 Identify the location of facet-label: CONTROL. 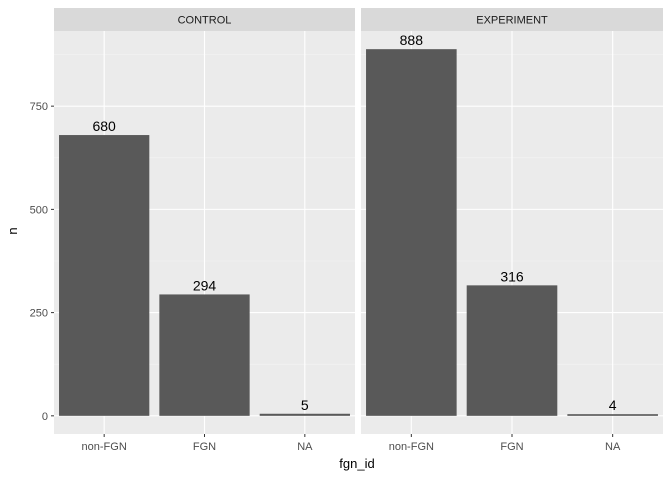
(205, 21).